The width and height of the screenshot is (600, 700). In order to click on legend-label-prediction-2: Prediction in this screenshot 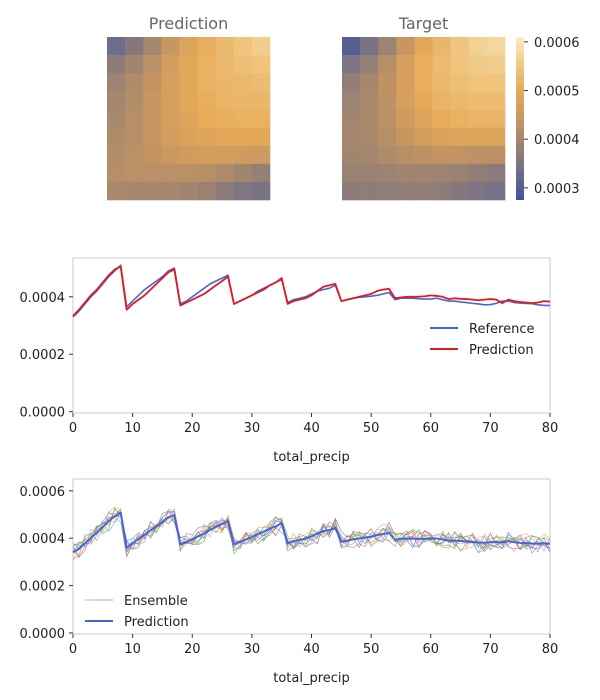, I will do `click(156, 622)`.